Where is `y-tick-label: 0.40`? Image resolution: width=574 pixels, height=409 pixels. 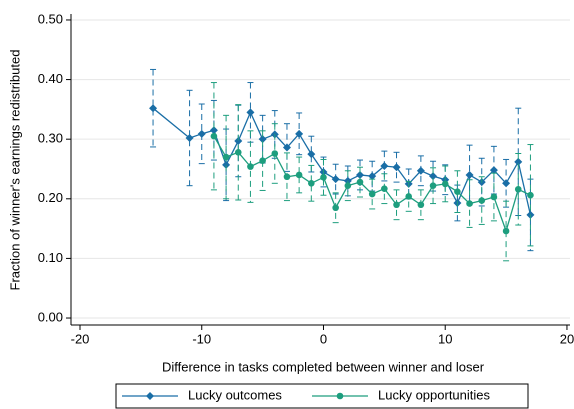
y-tick-label: 0.40 is located at coordinates (50, 78).